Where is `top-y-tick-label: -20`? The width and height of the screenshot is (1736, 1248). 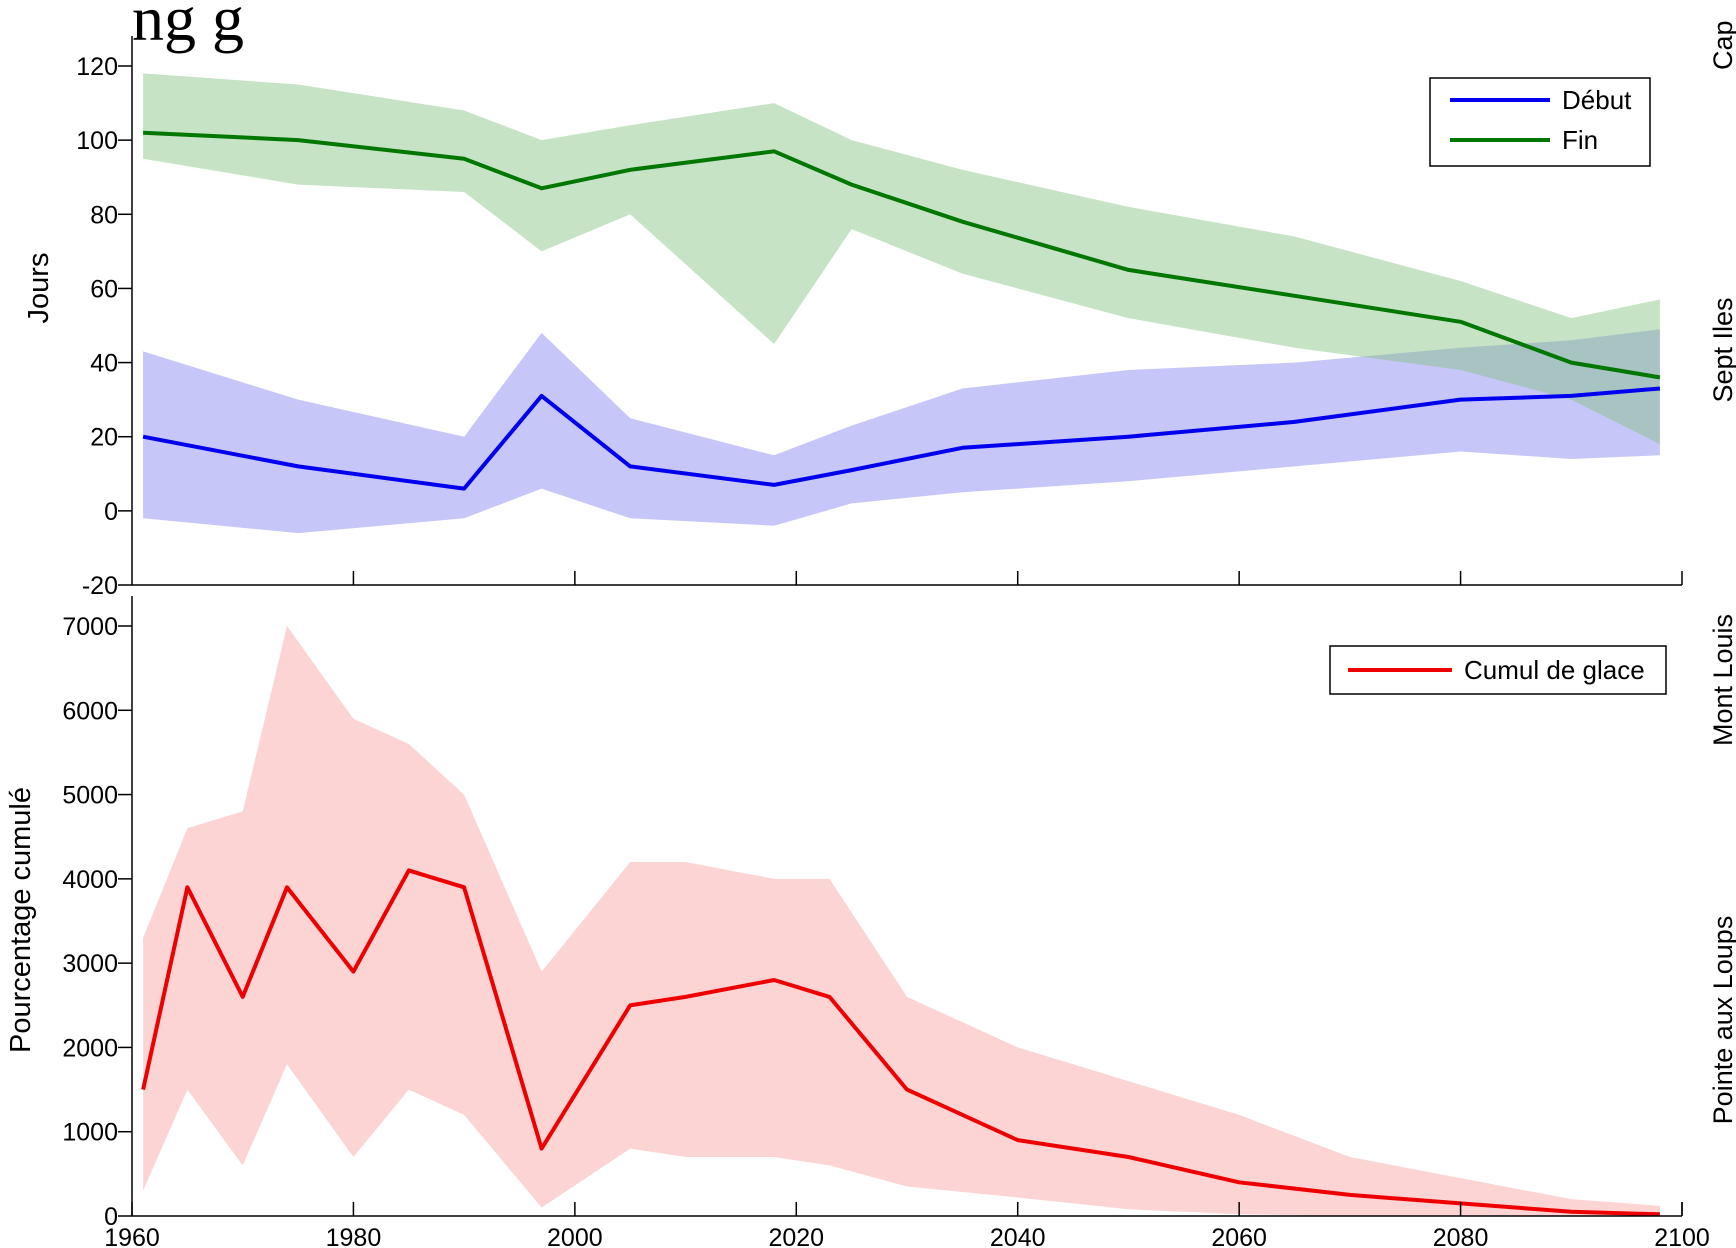 top-y-tick-label: -20 is located at coordinates (100, 586).